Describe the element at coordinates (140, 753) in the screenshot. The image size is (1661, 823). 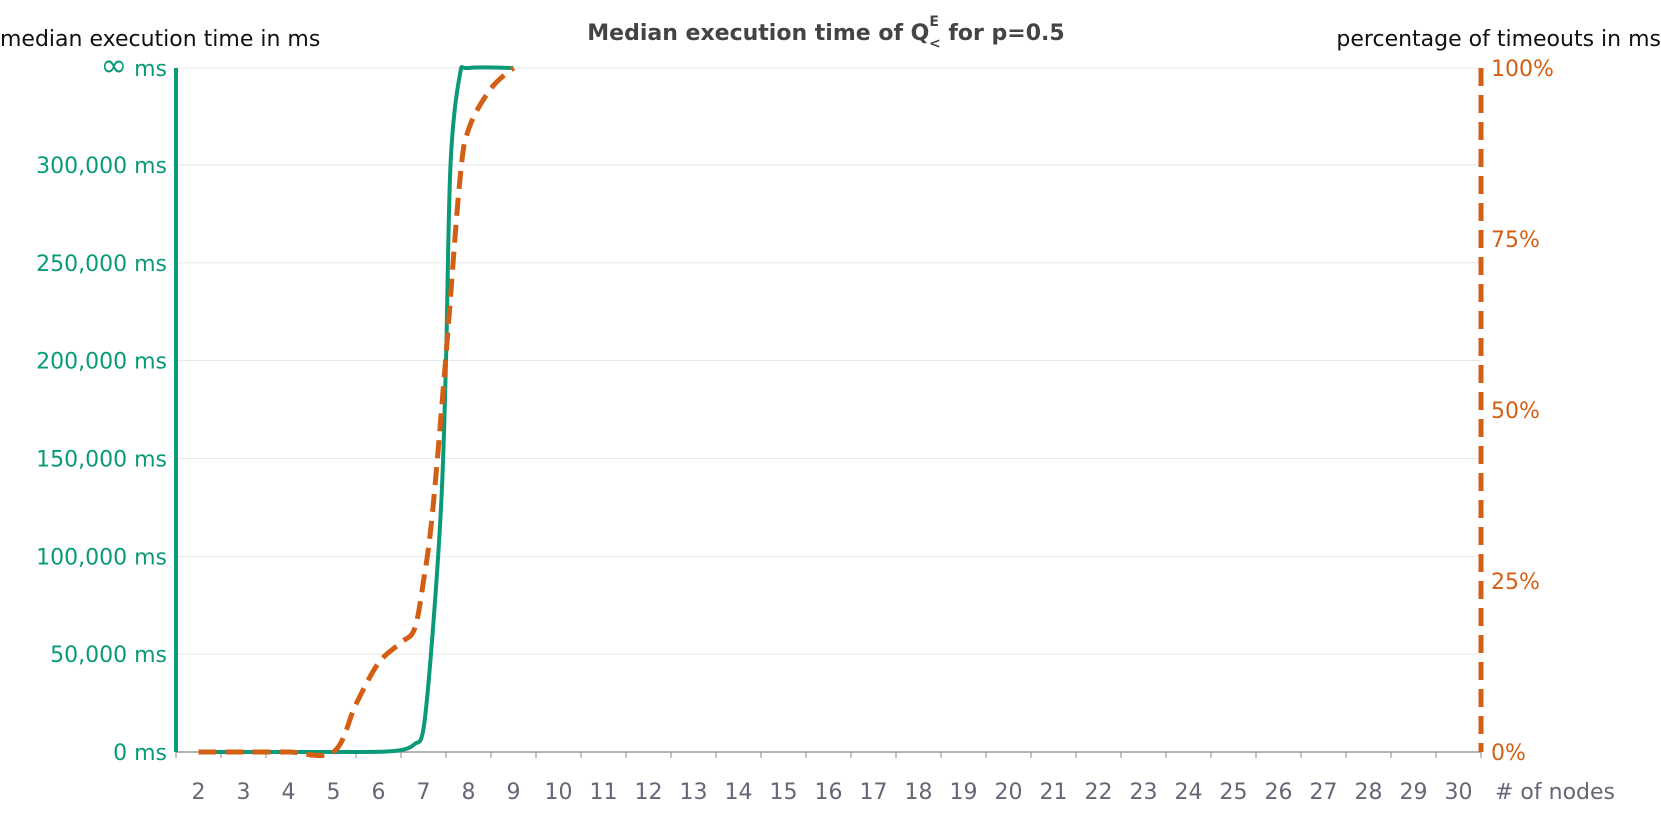
I see `y-tick-label-left: 0 ms` at that location.